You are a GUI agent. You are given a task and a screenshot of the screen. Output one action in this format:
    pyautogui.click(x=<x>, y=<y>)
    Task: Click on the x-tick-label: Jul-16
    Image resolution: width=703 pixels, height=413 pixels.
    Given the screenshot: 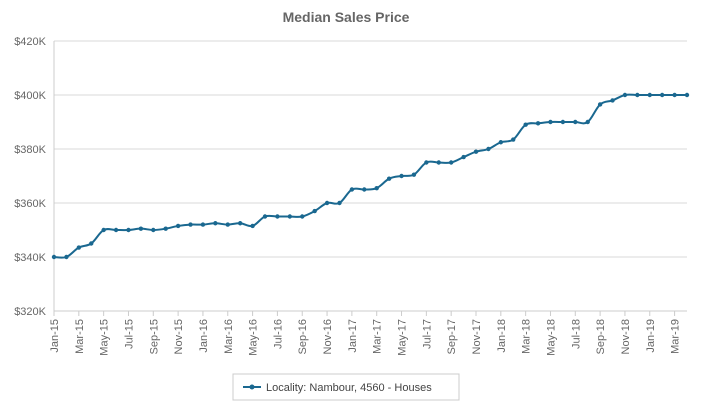 What is the action you would take?
    pyautogui.click(x=278, y=334)
    